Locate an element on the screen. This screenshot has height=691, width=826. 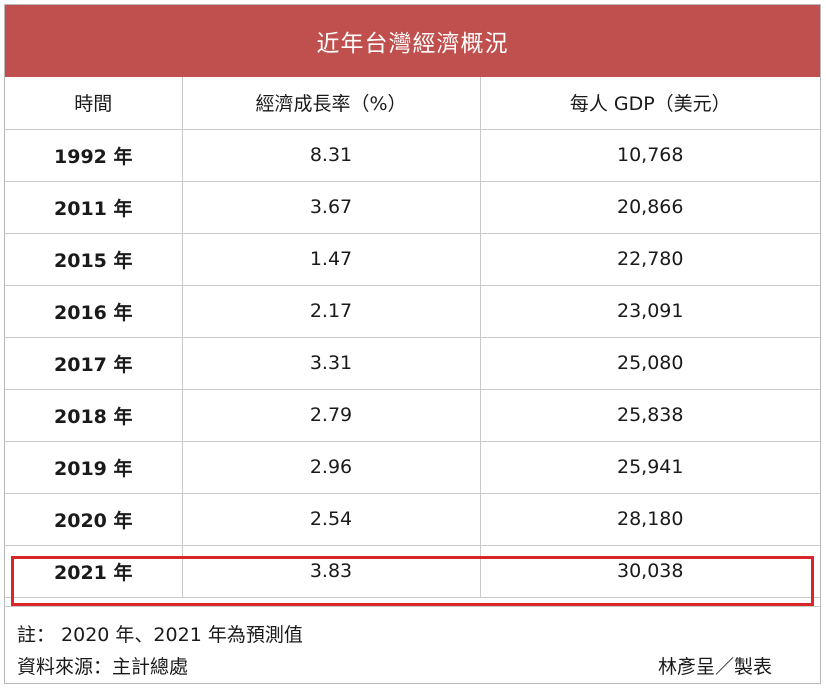
gdp-cell: 25,941 is located at coordinates (649, 467).